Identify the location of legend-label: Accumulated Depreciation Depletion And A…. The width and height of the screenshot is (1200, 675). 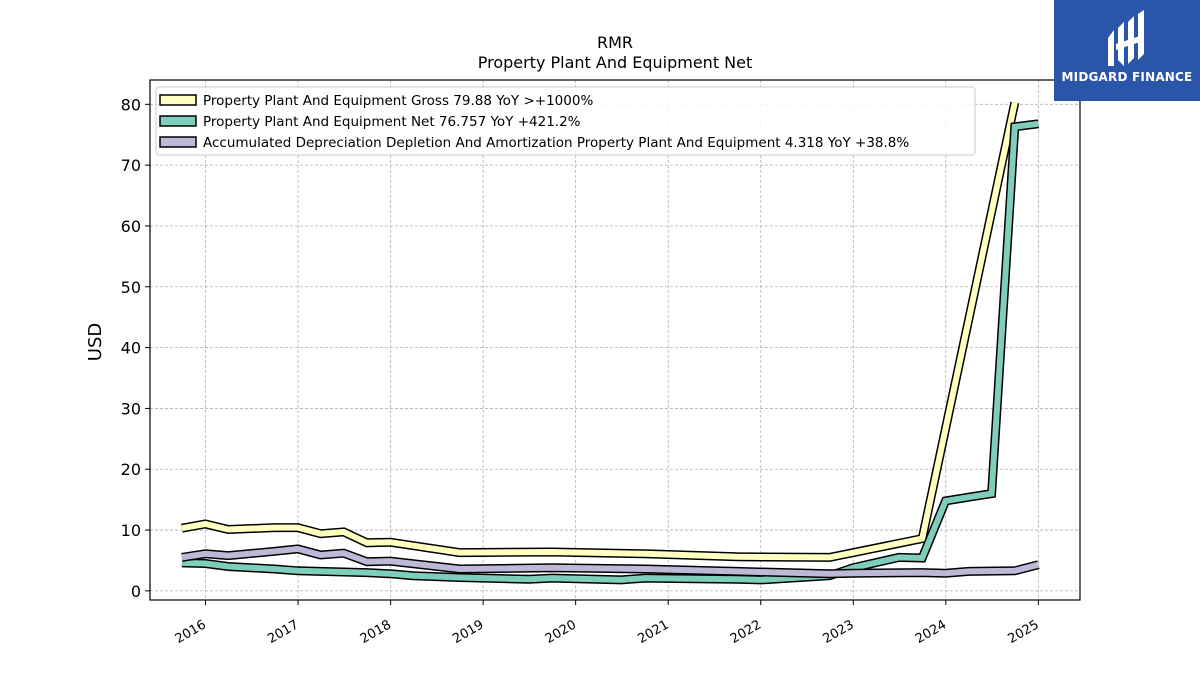
(556, 143).